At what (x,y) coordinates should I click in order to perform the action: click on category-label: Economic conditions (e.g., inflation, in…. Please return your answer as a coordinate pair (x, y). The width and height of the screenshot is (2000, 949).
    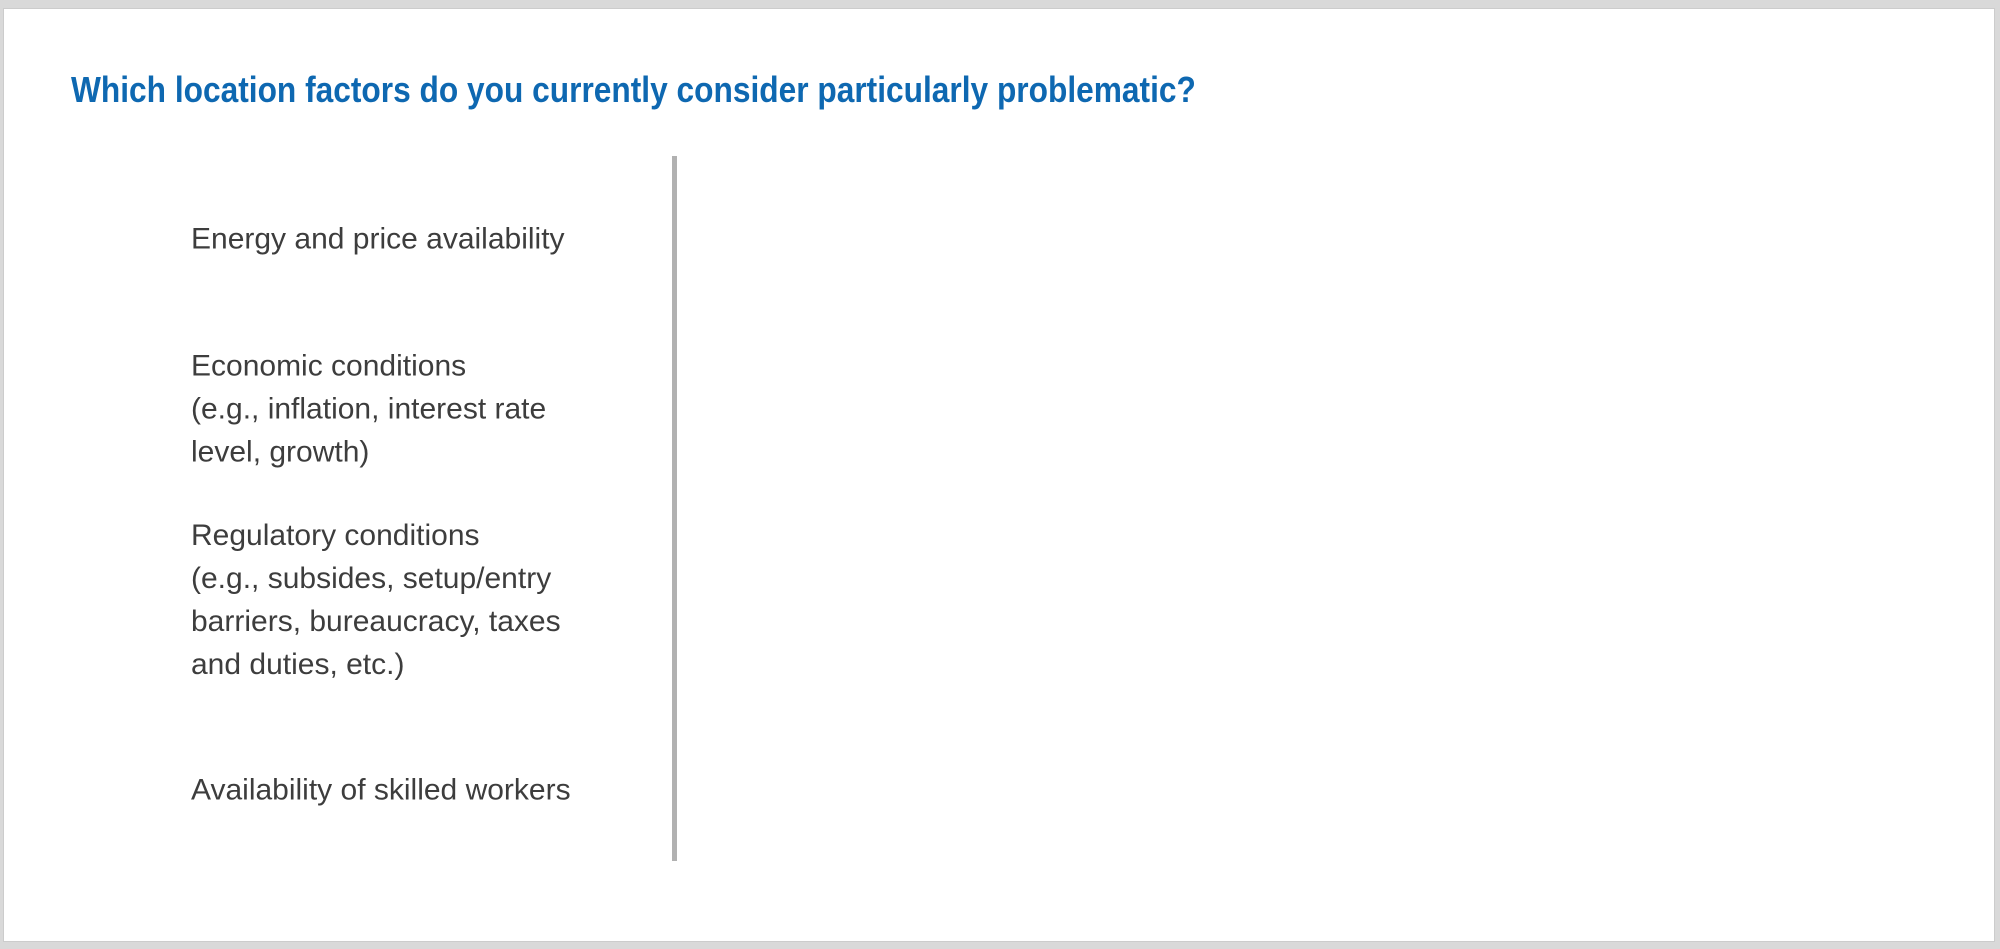
    Looking at the image, I should click on (369, 409).